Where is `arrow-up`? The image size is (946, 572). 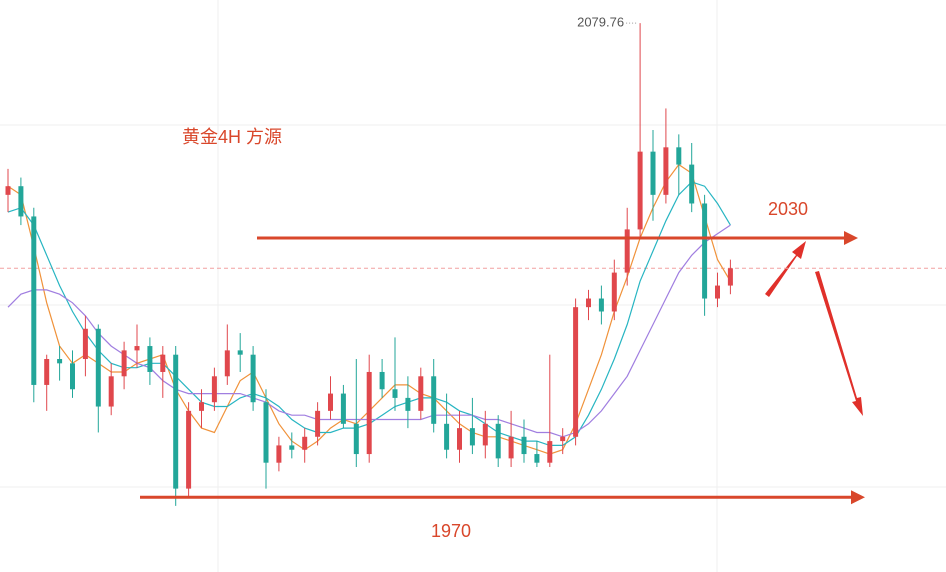 arrow-up is located at coordinates (785, 269).